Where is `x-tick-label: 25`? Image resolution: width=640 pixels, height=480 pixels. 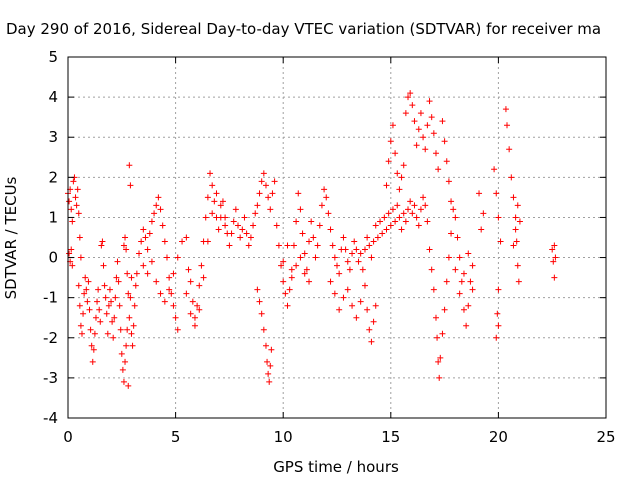 x-tick-label: 25 is located at coordinates (605, 437).